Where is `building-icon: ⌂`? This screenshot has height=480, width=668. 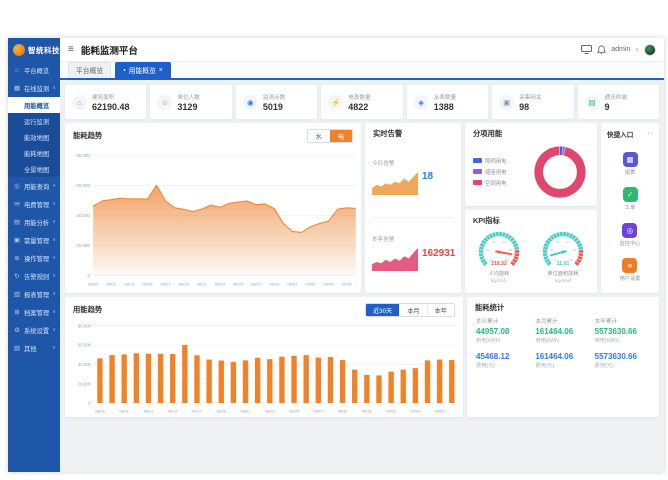 building-icon: ⌂ is located at coordinates (79, 102).